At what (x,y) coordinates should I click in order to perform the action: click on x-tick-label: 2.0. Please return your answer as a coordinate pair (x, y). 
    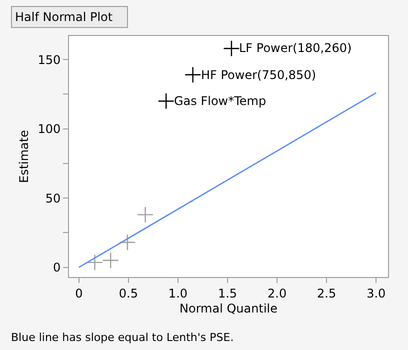
    Looking at the image, I should click on (277, 293).